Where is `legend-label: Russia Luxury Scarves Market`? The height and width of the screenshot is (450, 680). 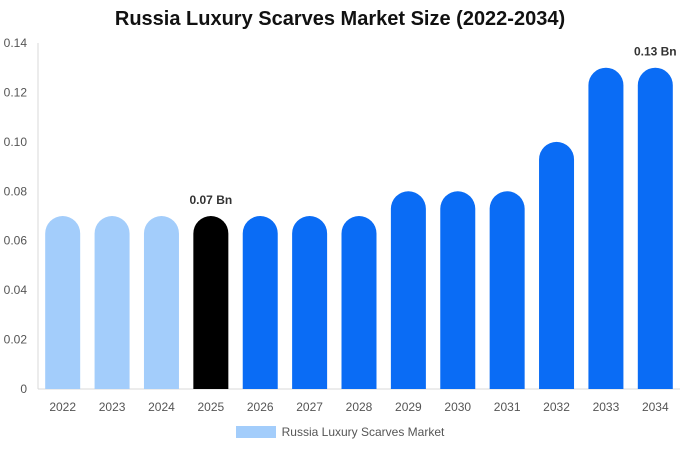
legend-label: Russia Luxury Scarves Market is located at coordinates (363, 432).